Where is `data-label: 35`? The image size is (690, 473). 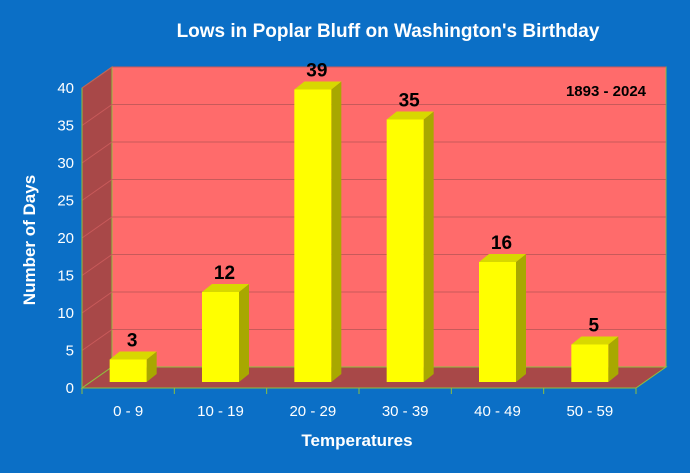
data-label: 35 is located at coordinates (410, 101).